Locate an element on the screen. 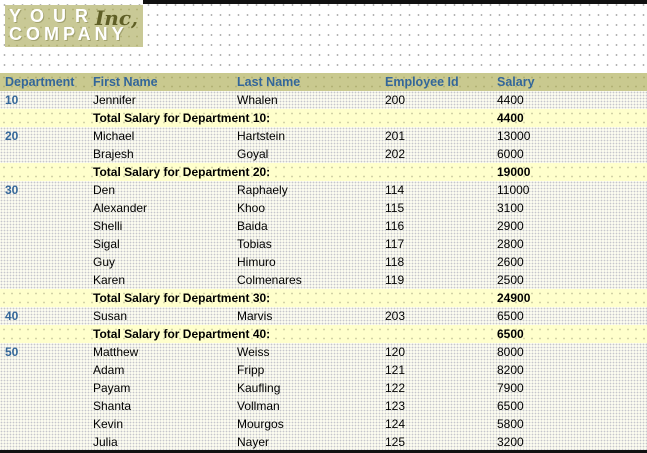  table-row: 20 Michael Hartstein 201 13000 is located at coordinates (323, 136).